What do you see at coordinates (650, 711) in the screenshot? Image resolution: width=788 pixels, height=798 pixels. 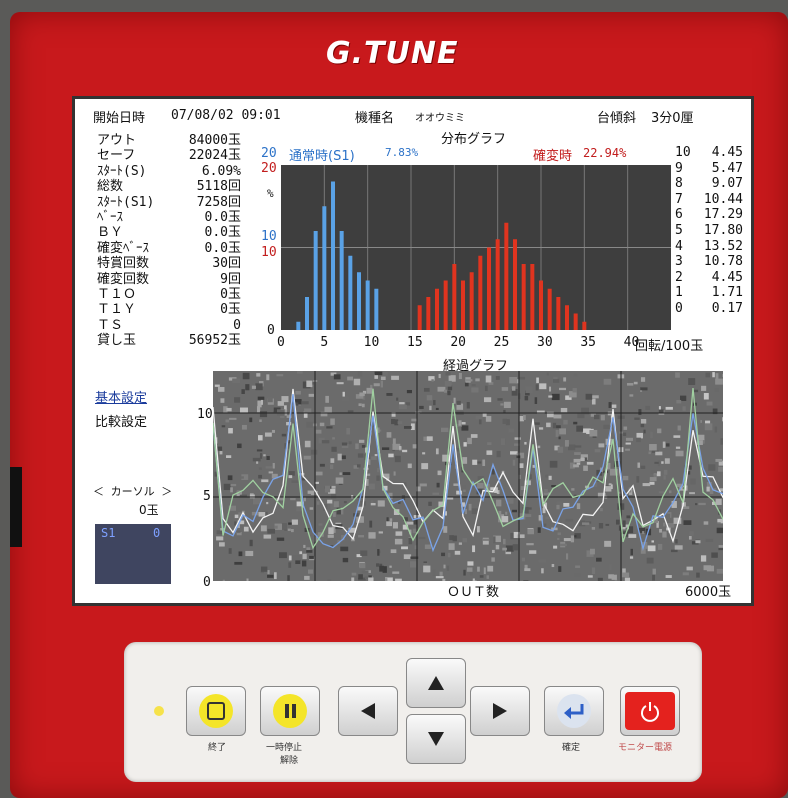 I see `monitor-power-button` at bounding box center [650, 711].